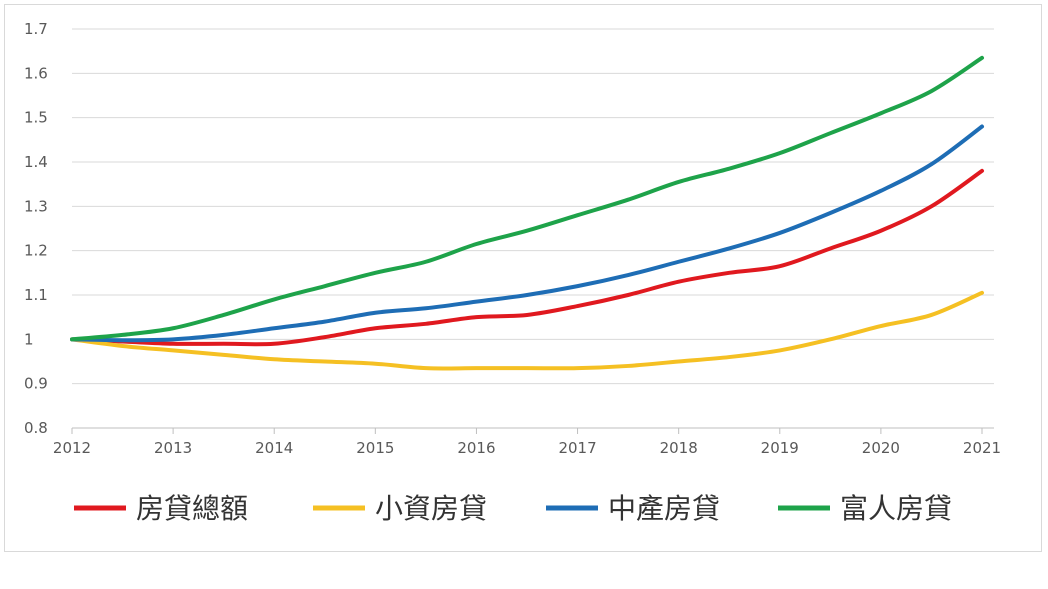  What do you see at coordinates (173, 448) in the screenshot?
I see `x-tick-label: 2013` at bounding box center [173, 448].